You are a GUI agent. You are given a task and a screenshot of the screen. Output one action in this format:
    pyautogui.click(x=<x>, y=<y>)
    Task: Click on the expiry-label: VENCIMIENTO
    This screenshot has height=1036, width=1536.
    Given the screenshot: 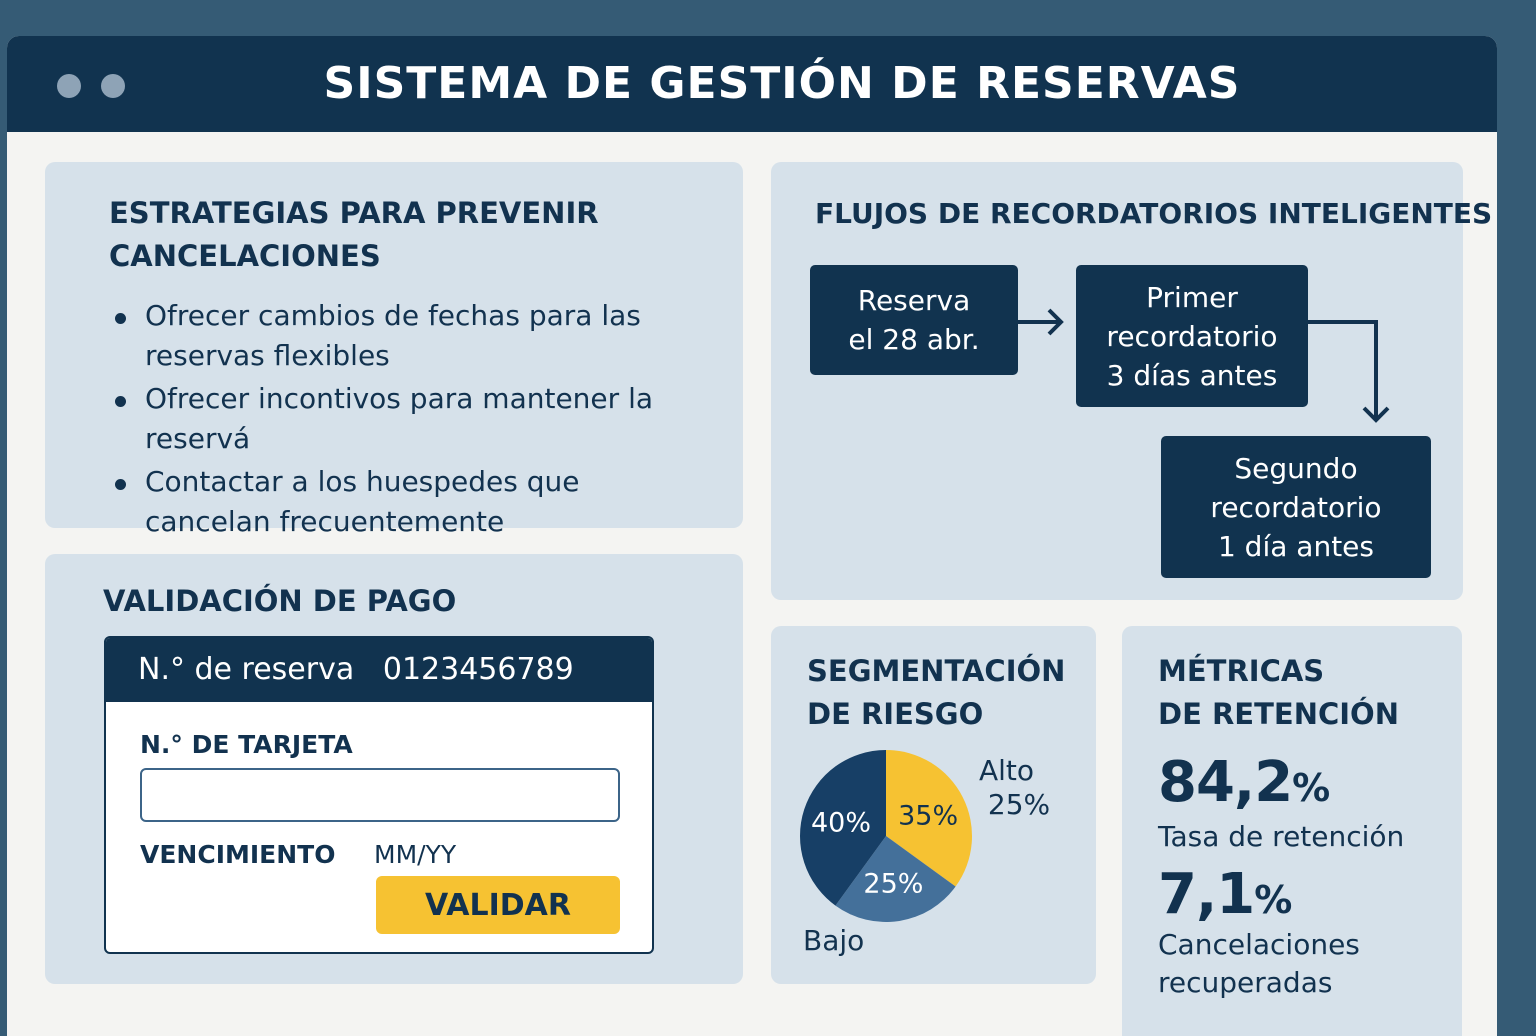 What is the action you would take?
    pyautogui.click(x=238, y=854)
    